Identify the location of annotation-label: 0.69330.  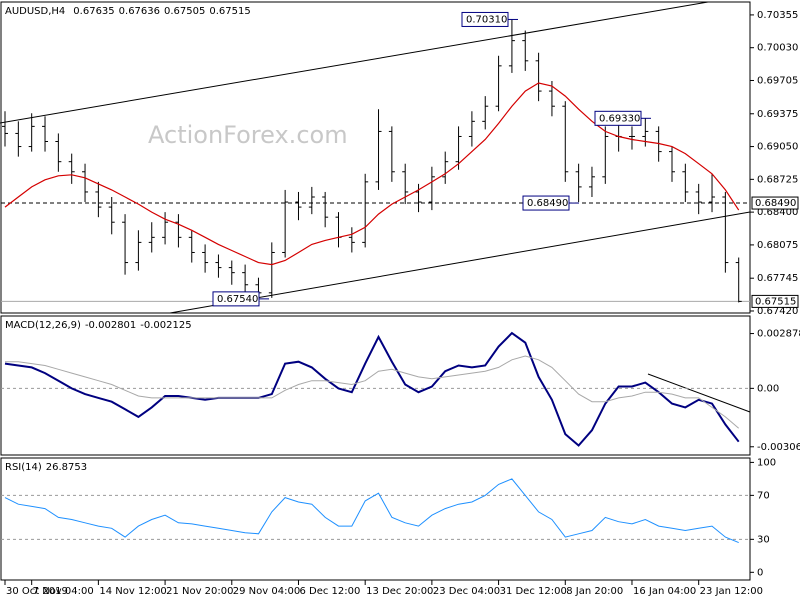
(619, 118).